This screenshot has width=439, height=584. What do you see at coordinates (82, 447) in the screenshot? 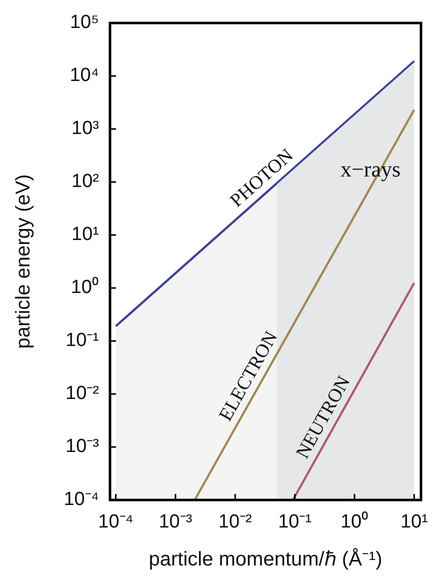
I see `y-tick-label: 10⁻³` at bounding box center [82, 447].